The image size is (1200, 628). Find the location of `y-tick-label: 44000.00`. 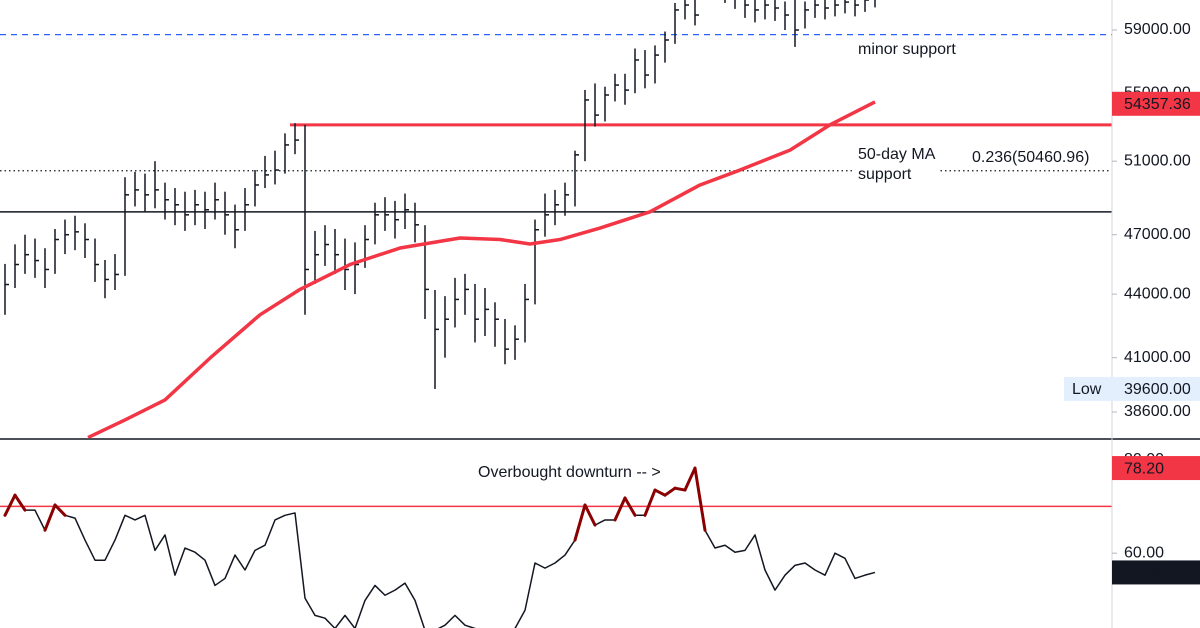

y-tick-label: 44000.00 is located at coordinates (1157, 293).